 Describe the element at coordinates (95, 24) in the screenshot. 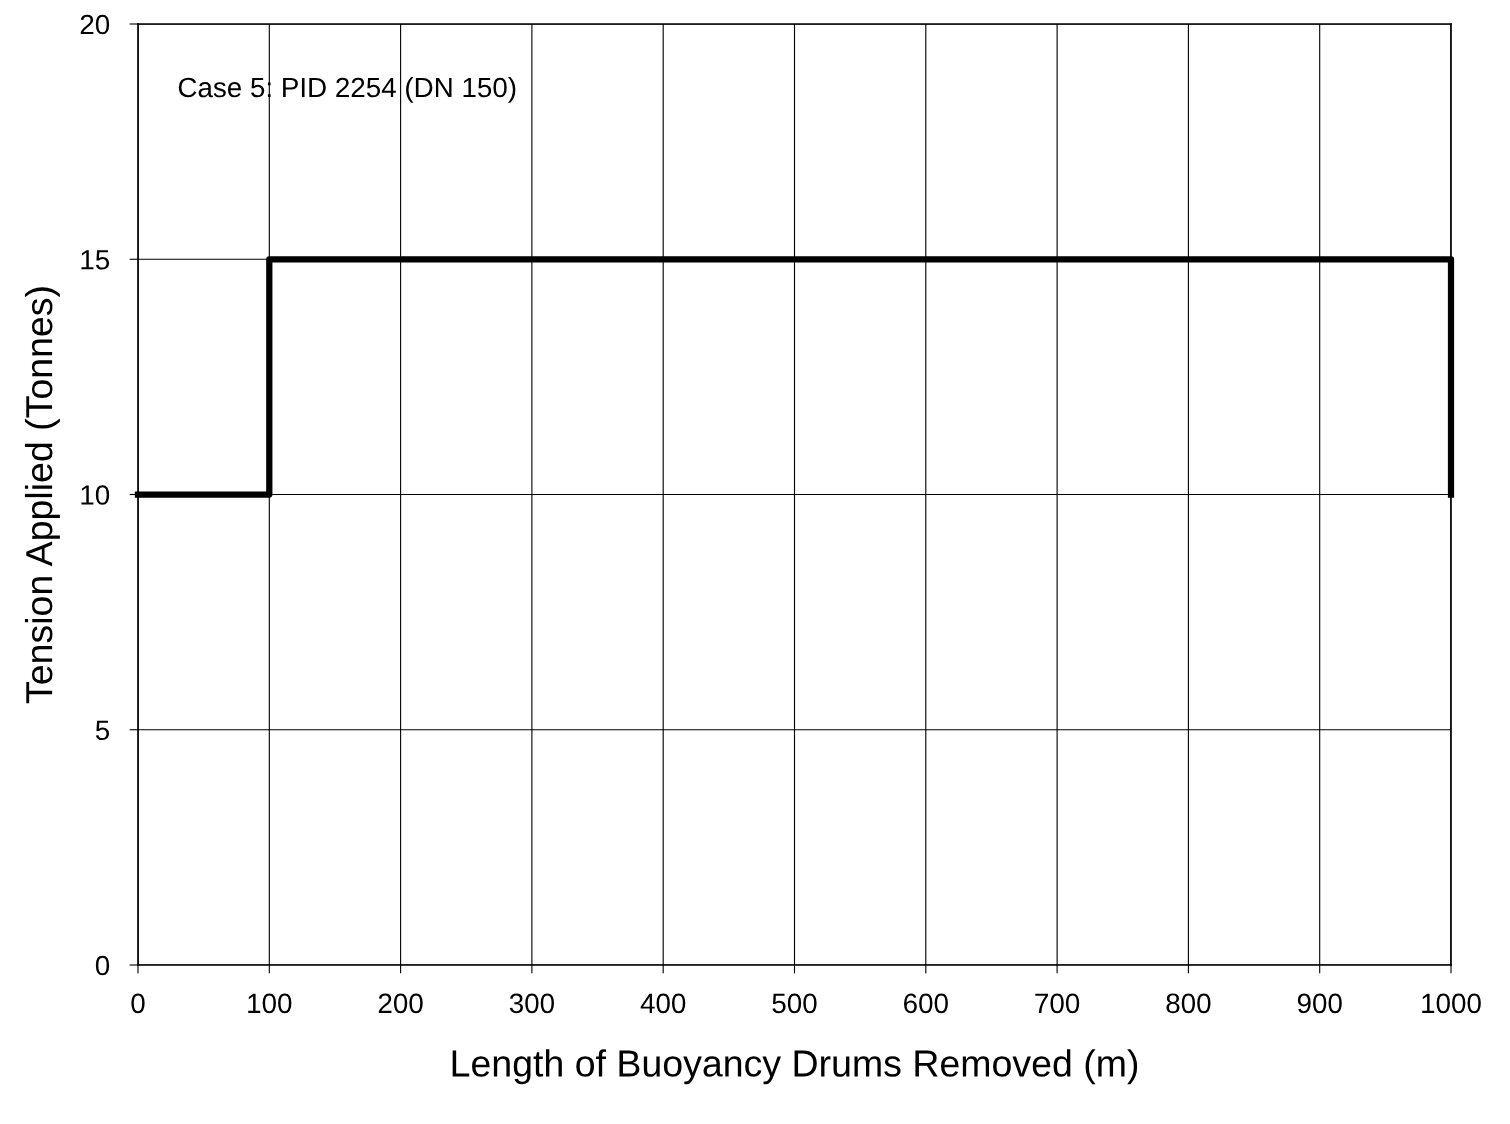

I see `y-tick-label: 20` at that location.